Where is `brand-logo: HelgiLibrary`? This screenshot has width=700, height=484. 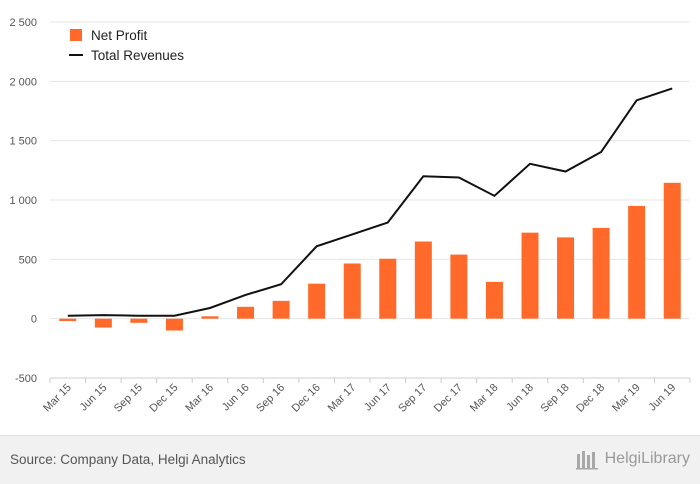
brand-logo: HelgiLibrary is located at coordinates (632, 459).